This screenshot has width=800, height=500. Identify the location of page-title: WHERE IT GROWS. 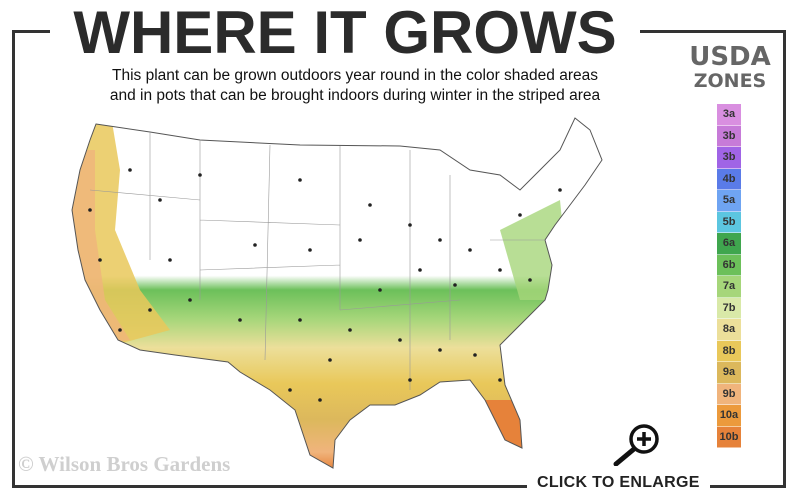
(345, 33).